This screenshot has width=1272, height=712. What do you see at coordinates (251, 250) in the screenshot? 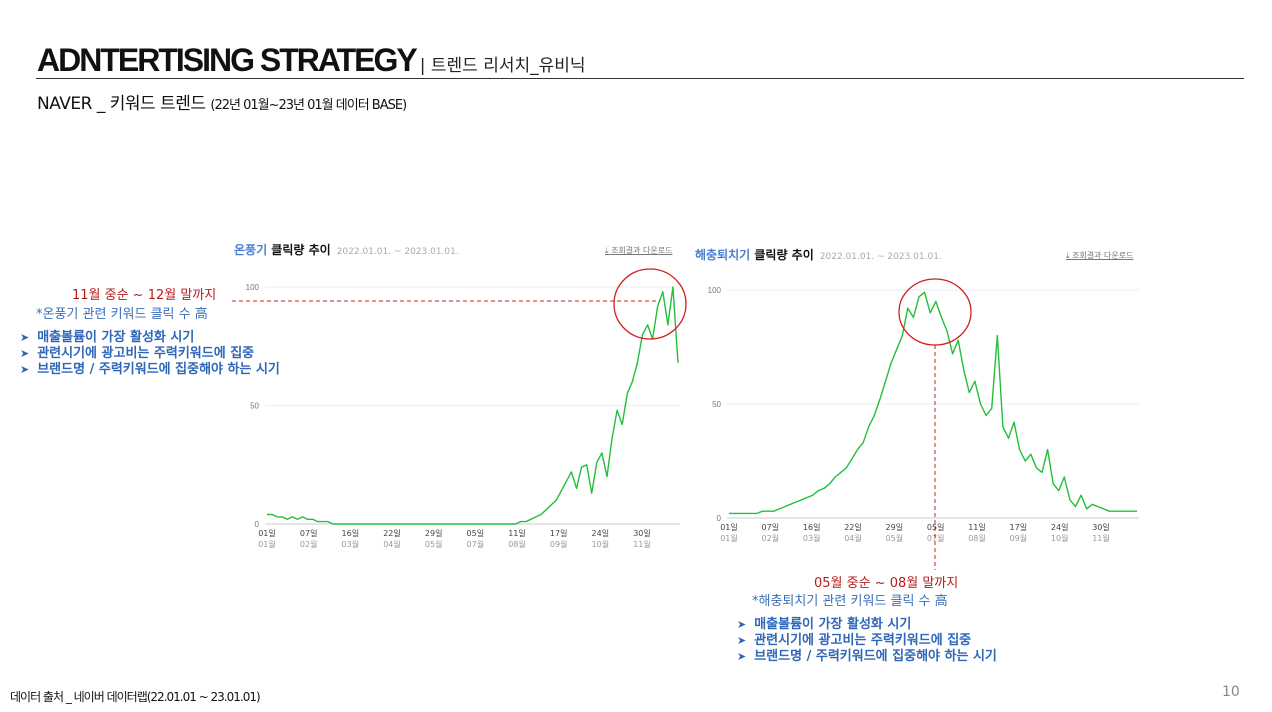
I see `left-chart-keyword: 온풍기` at bounding box center [251, 250].